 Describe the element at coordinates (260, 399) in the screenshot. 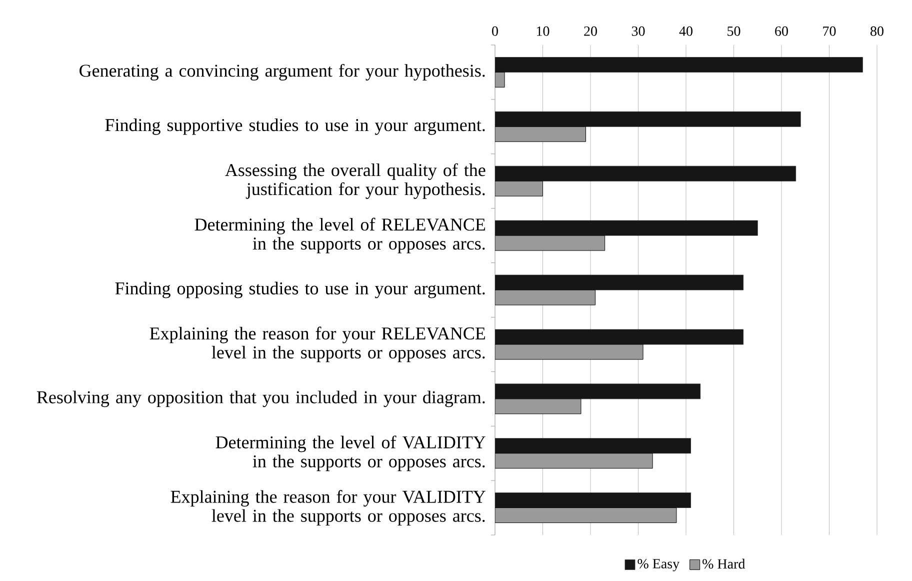

I see `y-tick-label: Resolving any opposition that you included in your diagram.` at that location.